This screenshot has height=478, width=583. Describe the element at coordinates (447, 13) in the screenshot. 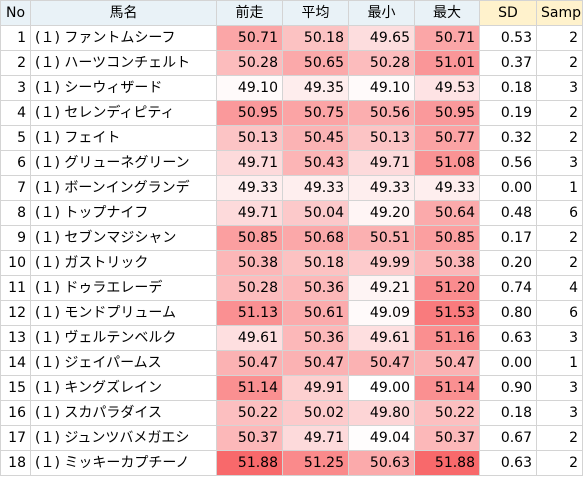

I see `header-maximum: 最大` at that location.